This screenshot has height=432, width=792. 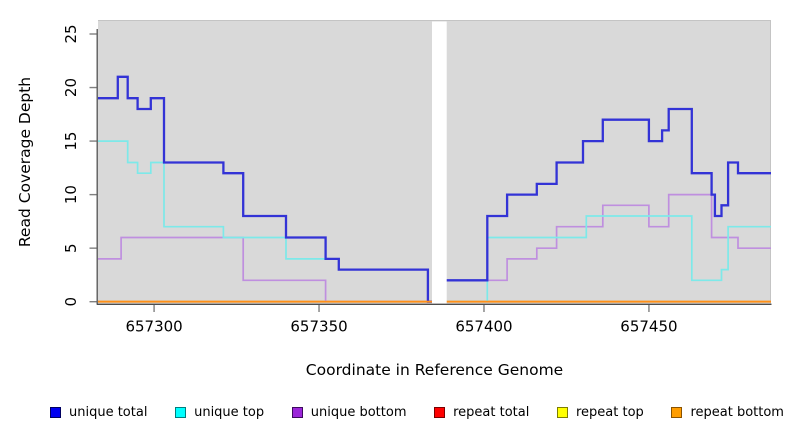 What do you see at coordinates (71, 248) in the screenshot?
I see `y-tick-label: 5` at bounding box center [71, 248].